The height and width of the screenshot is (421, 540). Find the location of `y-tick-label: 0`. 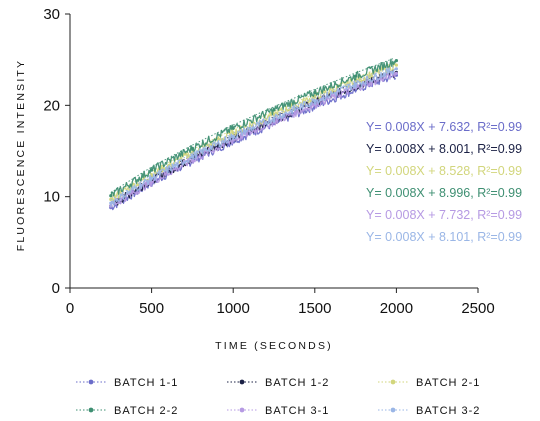

y-tick-label: 0 is located at coordinates (56, 288).